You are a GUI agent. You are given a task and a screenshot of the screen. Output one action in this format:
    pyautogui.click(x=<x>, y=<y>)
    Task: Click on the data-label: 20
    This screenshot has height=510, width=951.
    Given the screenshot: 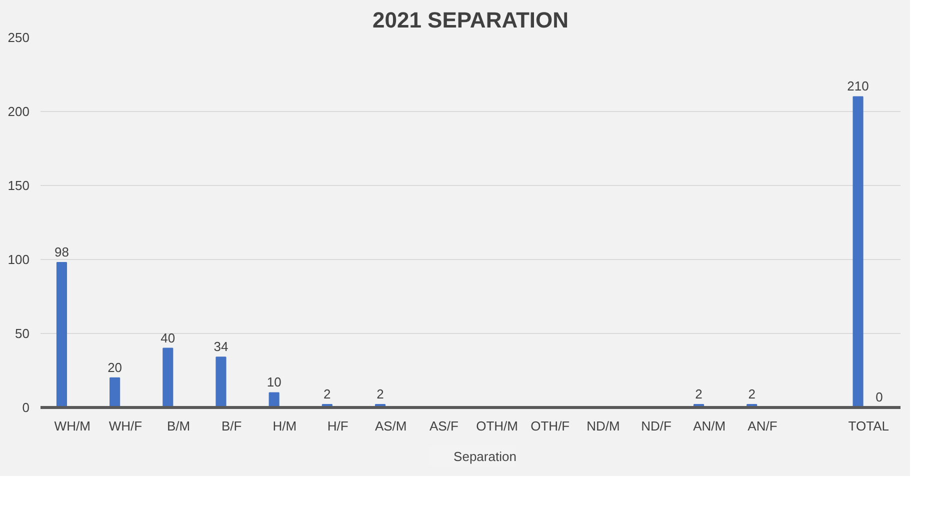 What is the action you would take?
    pyautogui.click(x=115, y=367)
    